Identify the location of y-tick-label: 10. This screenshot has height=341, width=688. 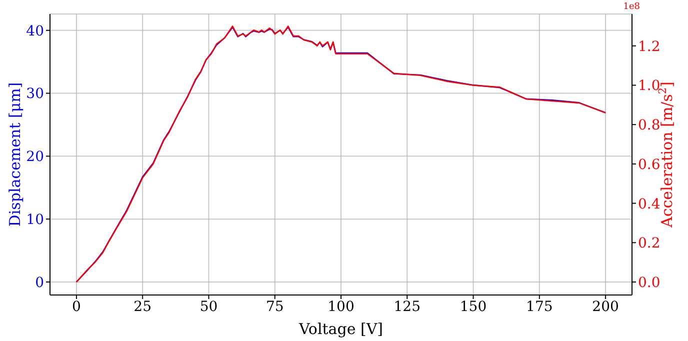
(35, 220).